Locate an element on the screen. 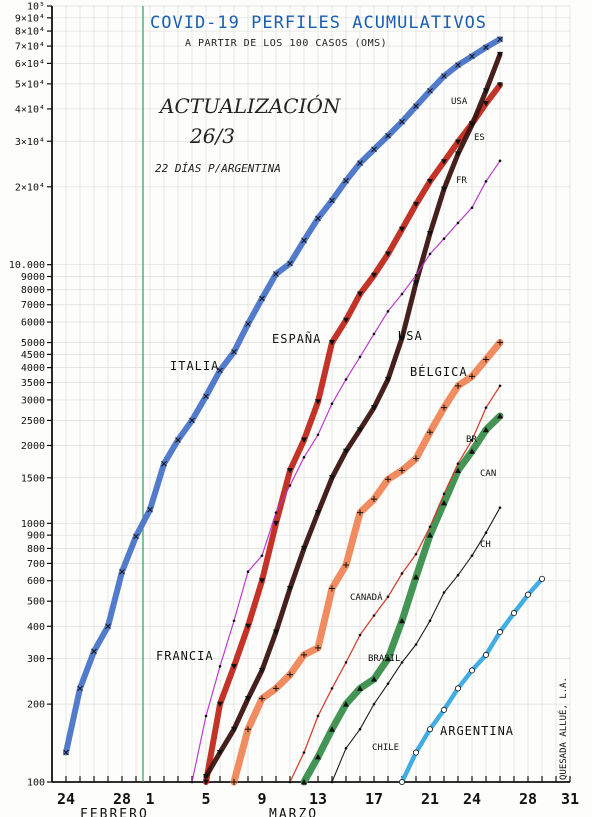  label-usa: USA is located at coordinates (410, 336).